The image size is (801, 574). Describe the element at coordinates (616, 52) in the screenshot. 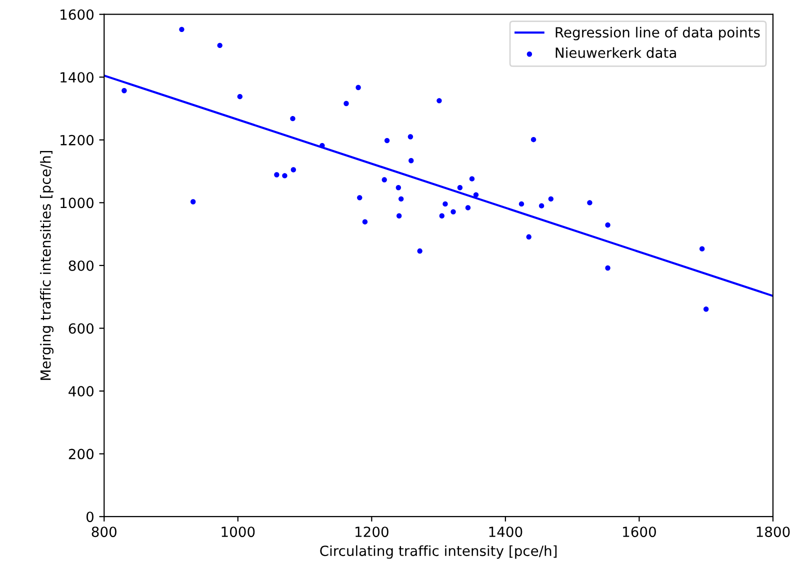

I see `legend-label: Nieuwerkerk data` at that location.